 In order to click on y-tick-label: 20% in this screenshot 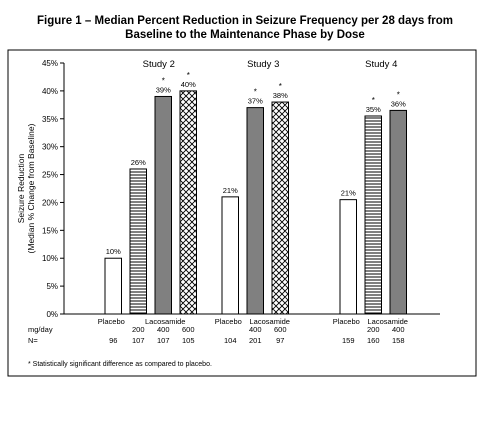, I will do `click(50, 202)`.